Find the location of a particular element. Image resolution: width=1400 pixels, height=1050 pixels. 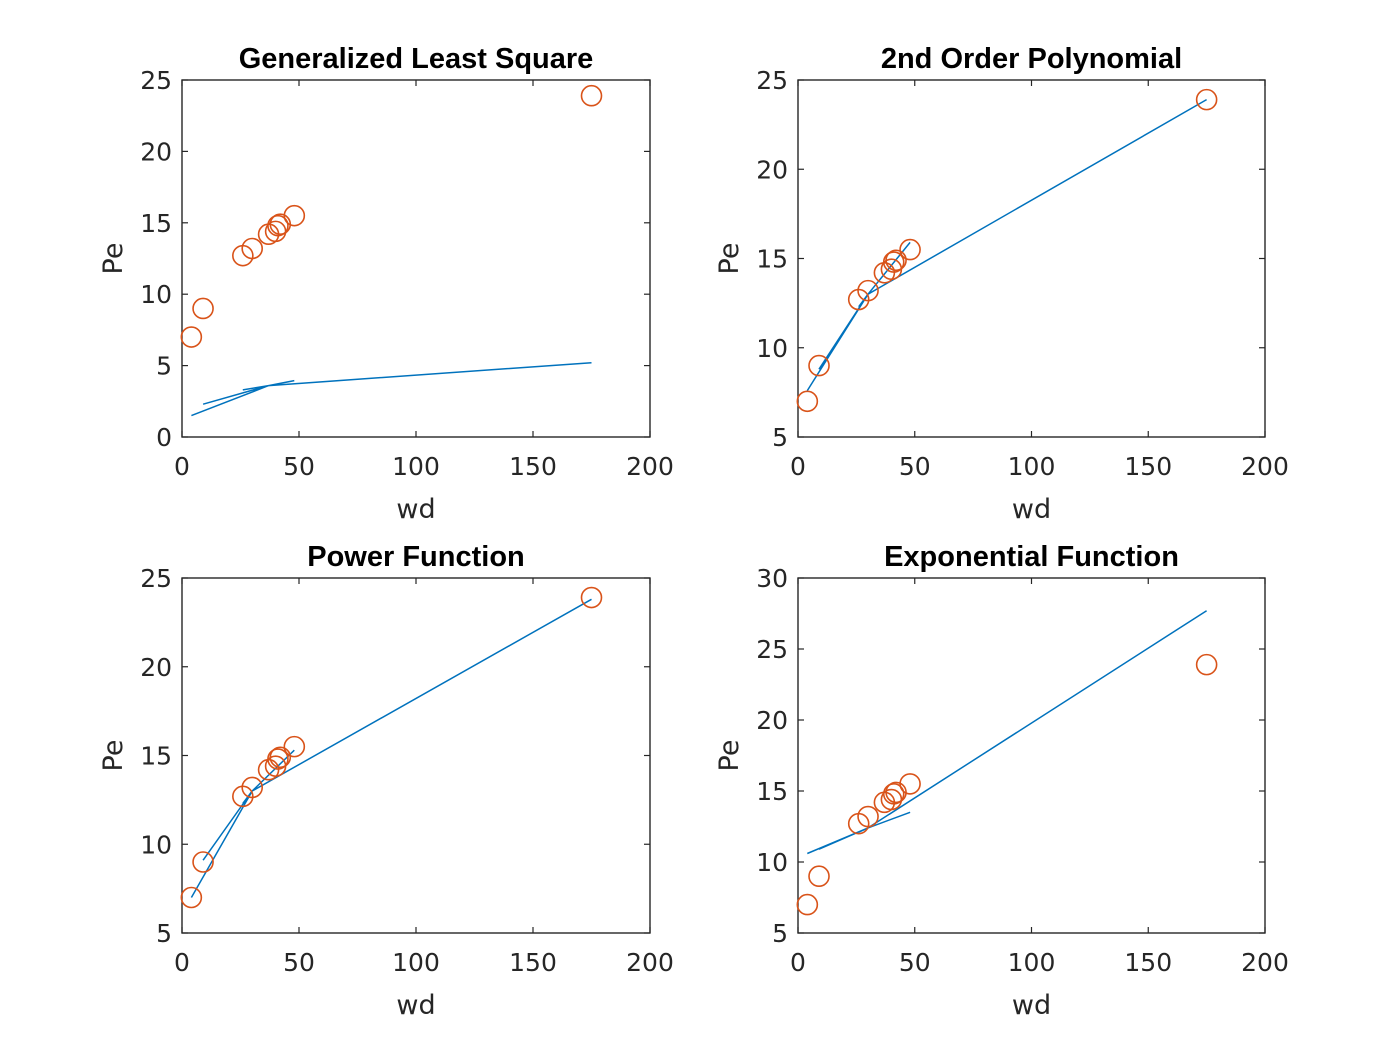

y-tick-label: 0 is located at coordinates (164, 437).